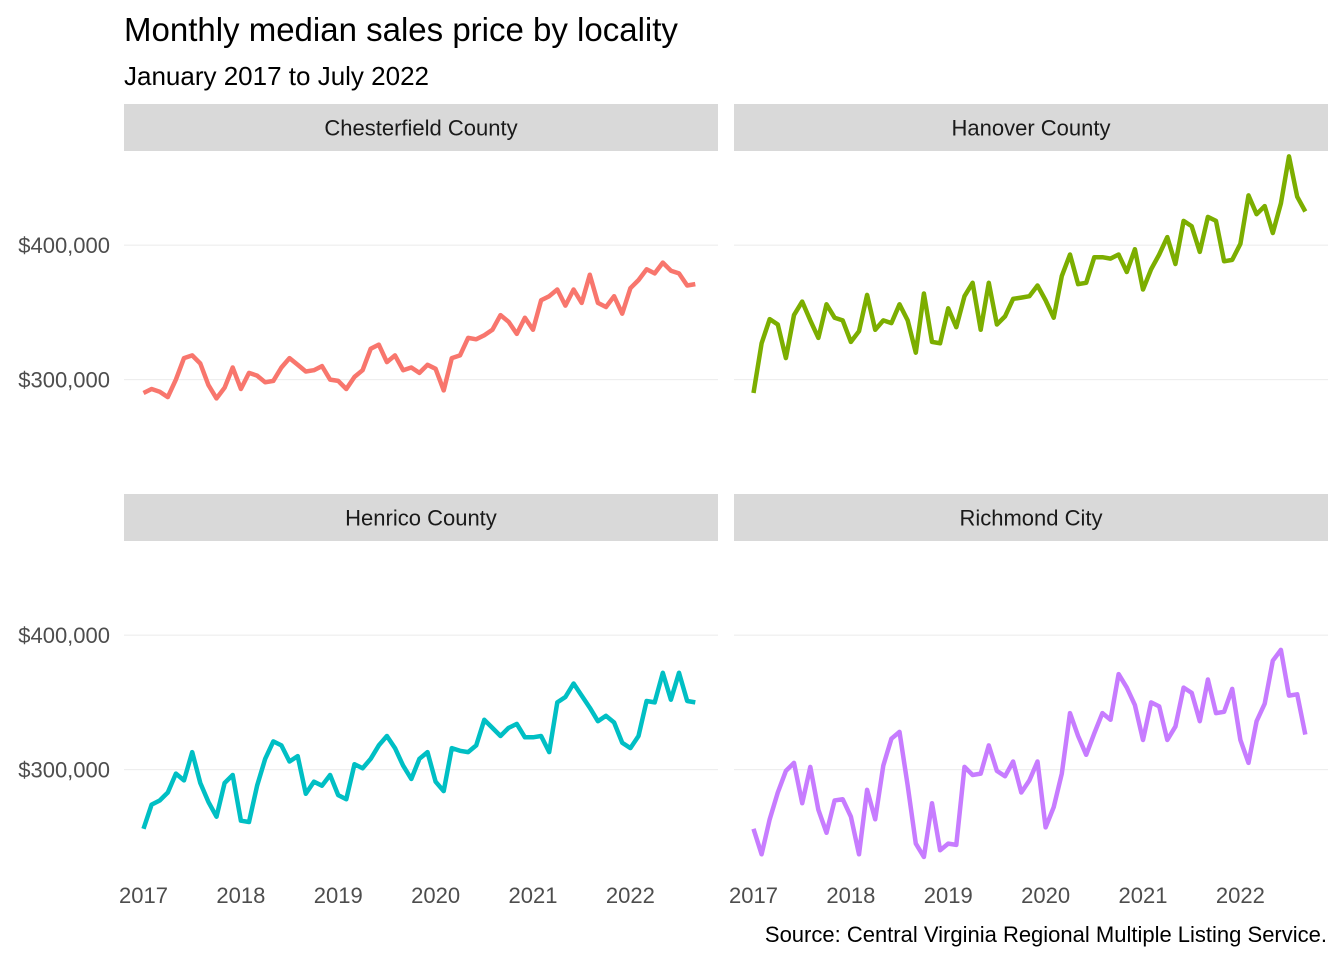 This screenshot has width=1344, height=960. What do you see at coordinates (401, 29) in the screenshot?
I see `chart-title: Monthly median sales price by locality` at bounding box center [401, 29].